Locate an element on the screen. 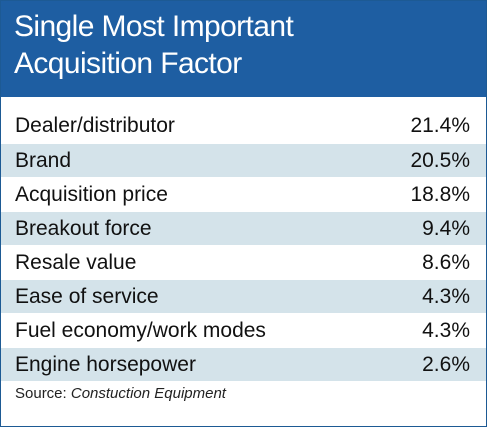 The width and height of the screenshot is (487, 427). table-row: Fuel economy/work modes 4.3% is located at coordinates (243, 330).